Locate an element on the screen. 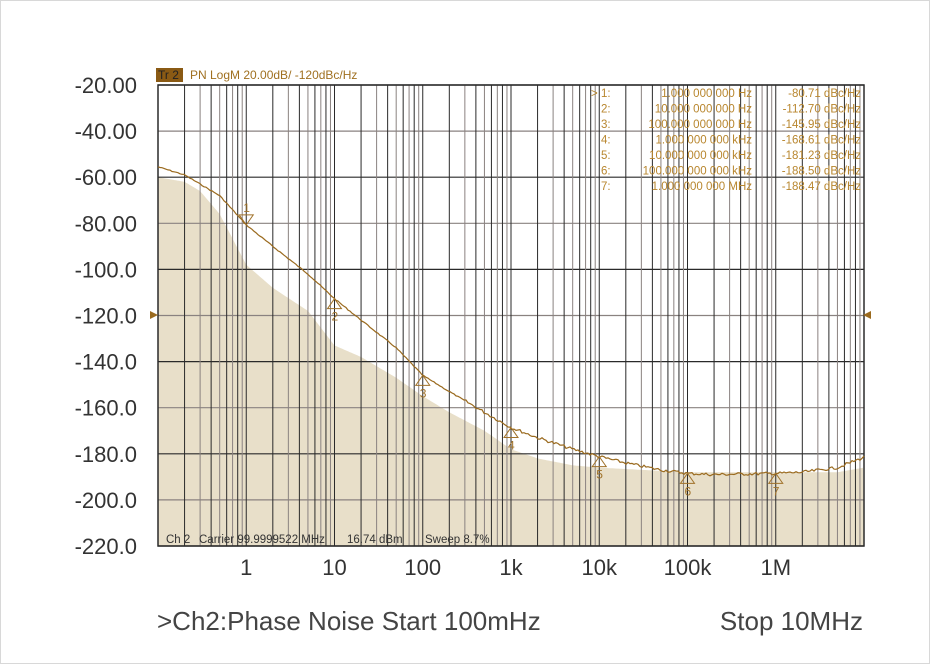 This screenshot has height=664, width=930. marker-table-frequency: 10.000 000 000 Hz is located at coordinates (703, 110).